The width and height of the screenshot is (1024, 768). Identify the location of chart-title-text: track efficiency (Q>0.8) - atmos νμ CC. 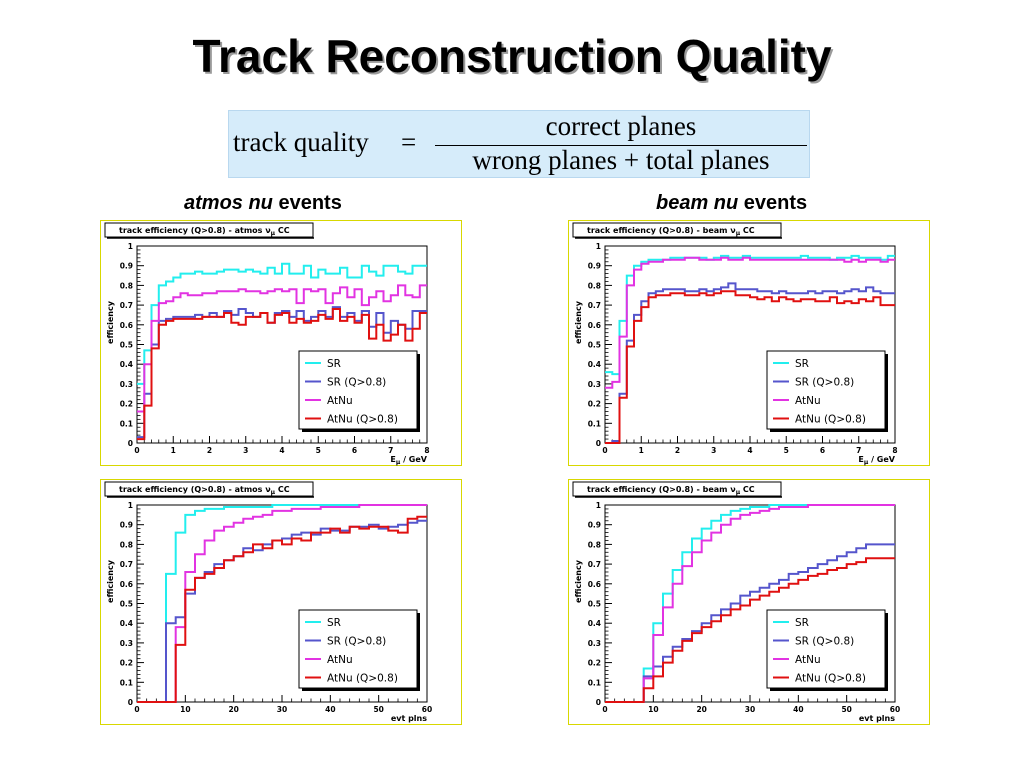
(204, 490).